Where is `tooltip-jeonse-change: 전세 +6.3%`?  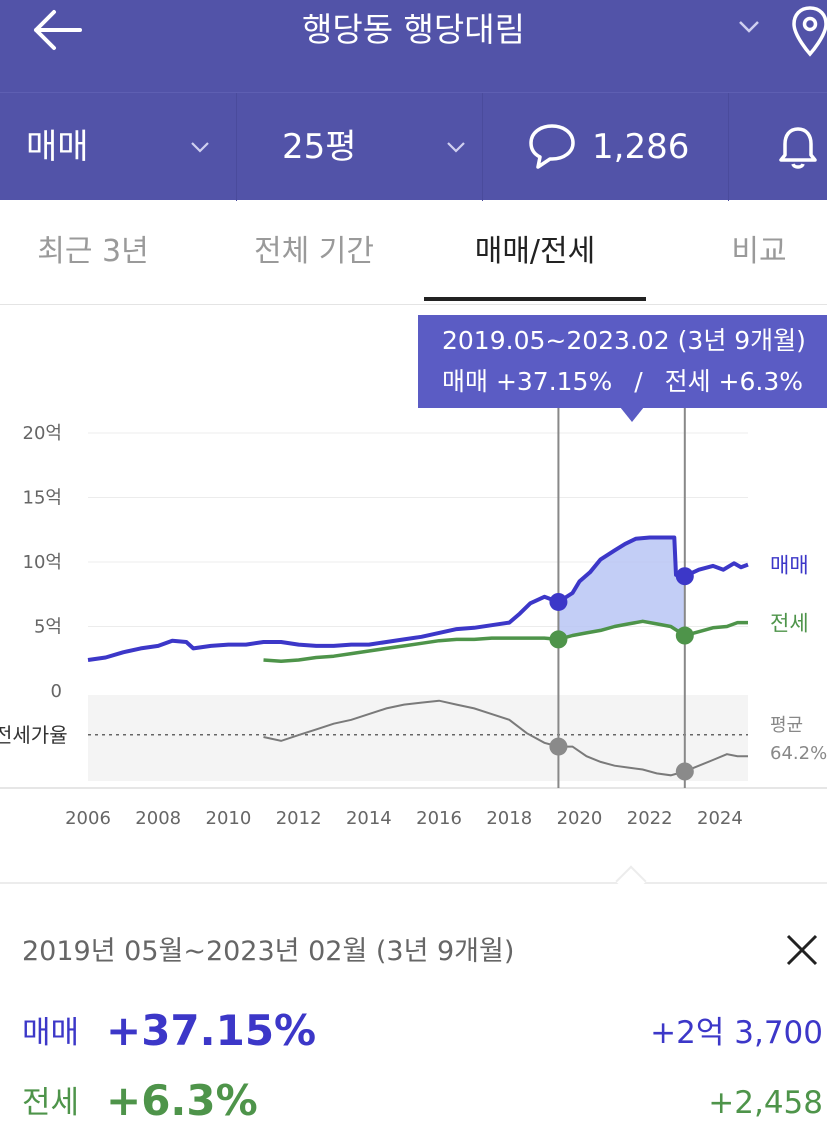 tooltip-jeonse-change: 전세 +6.3% is located at coordinates (733, 381).